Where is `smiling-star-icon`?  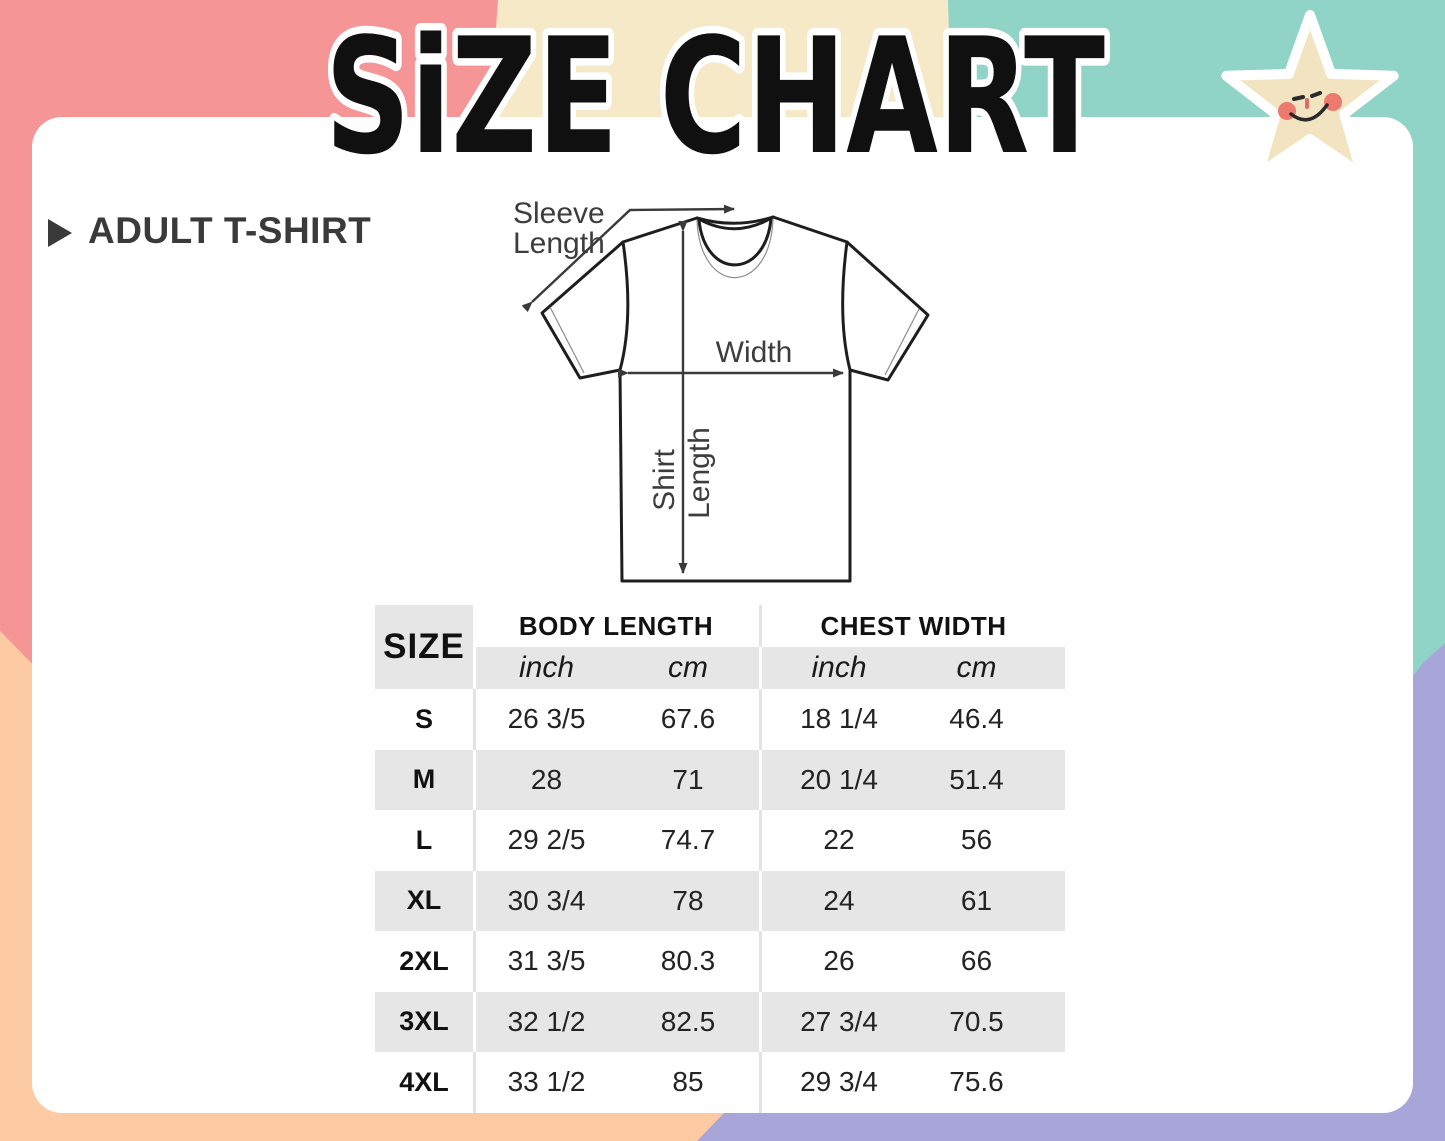
smiling-star-icon is located at coordinates (1310, 95).